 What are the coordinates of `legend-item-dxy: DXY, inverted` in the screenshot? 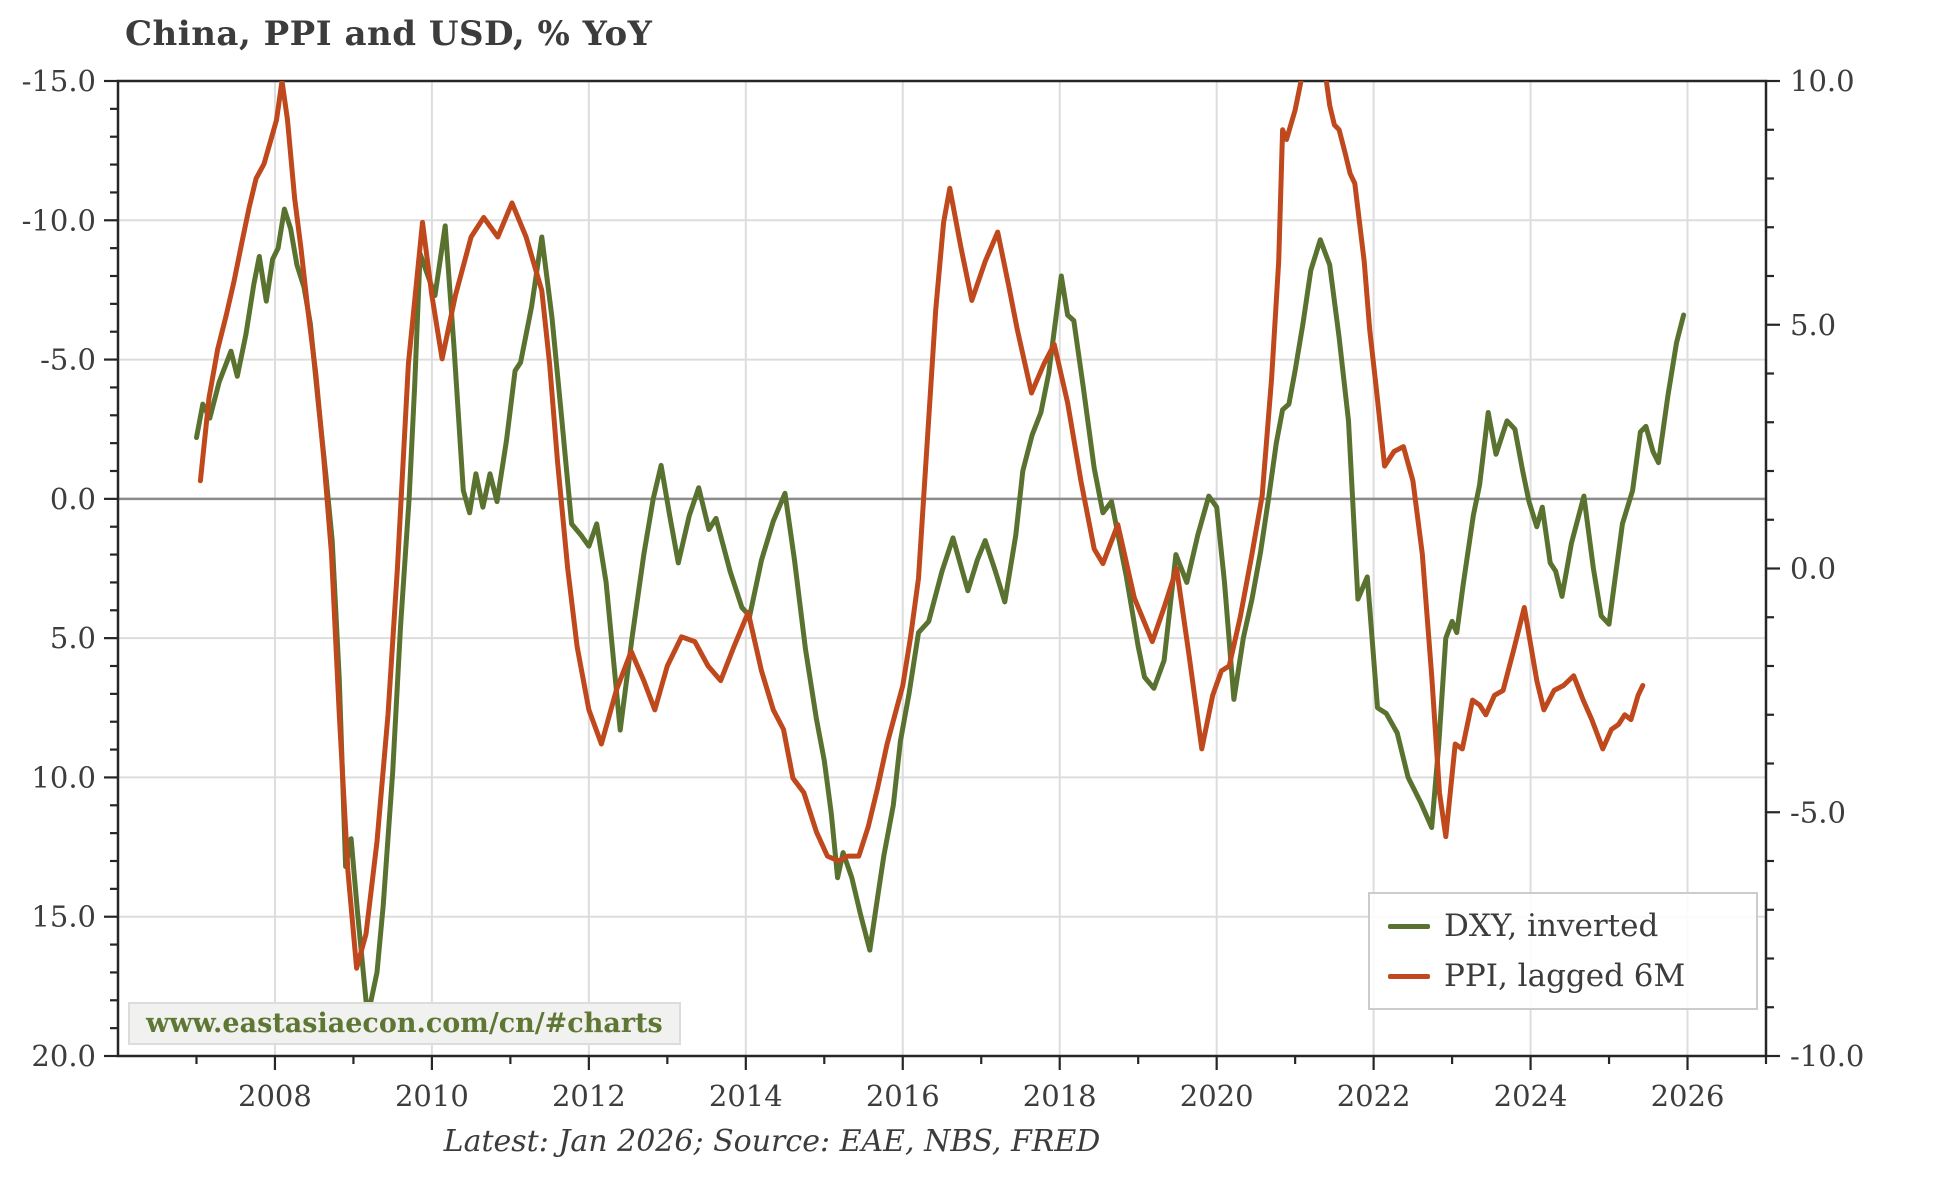 It's located at (1563, 926).